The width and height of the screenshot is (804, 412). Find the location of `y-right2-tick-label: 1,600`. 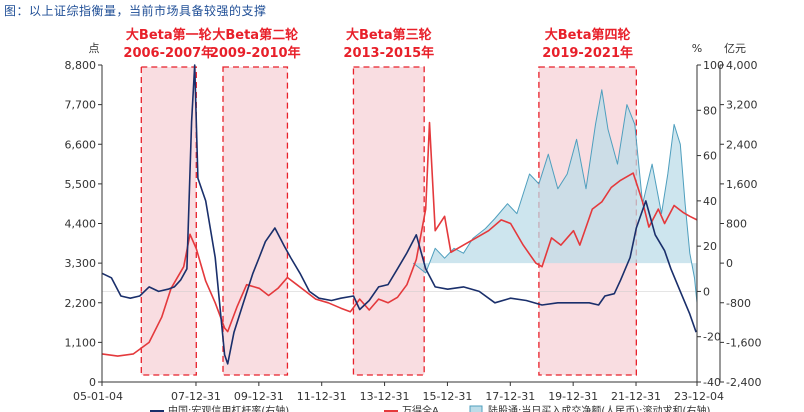

y-right2-tick-label: 1,600 is located at coordinates (742, 184).